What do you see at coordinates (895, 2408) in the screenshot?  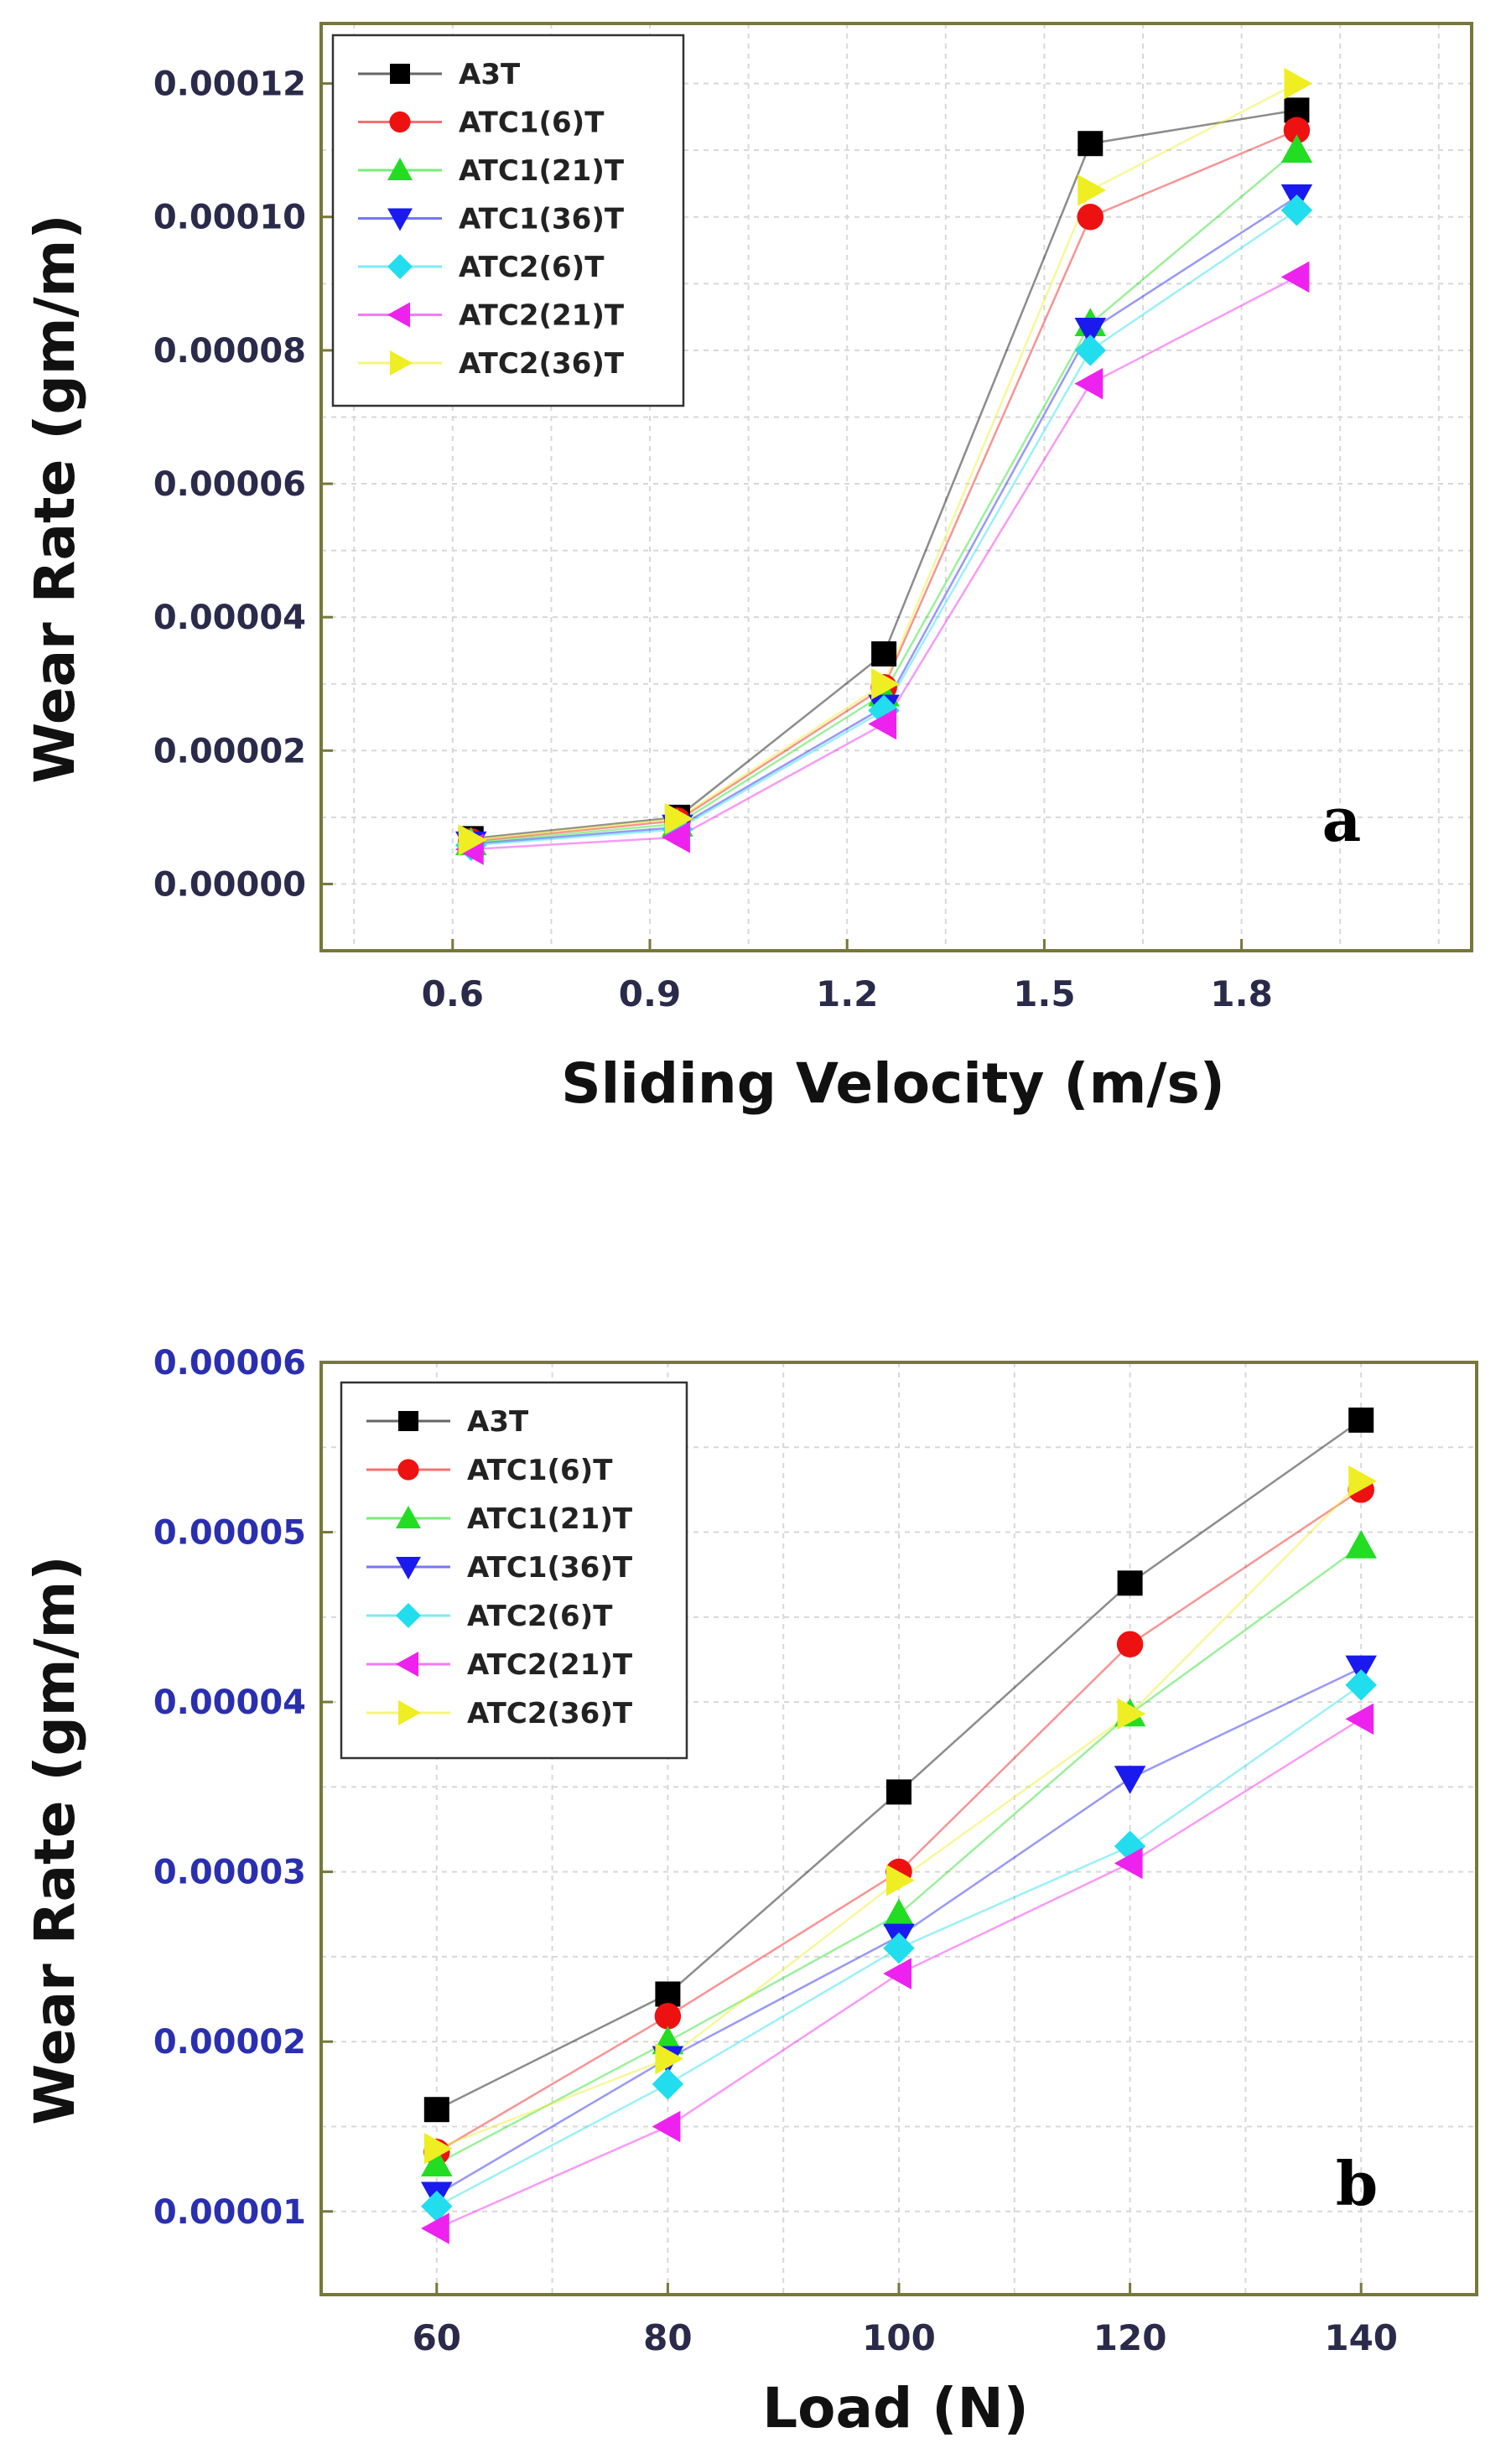 I see `panel-b-x-axis-label: Load (N)` at bounding box center [895, 2408].